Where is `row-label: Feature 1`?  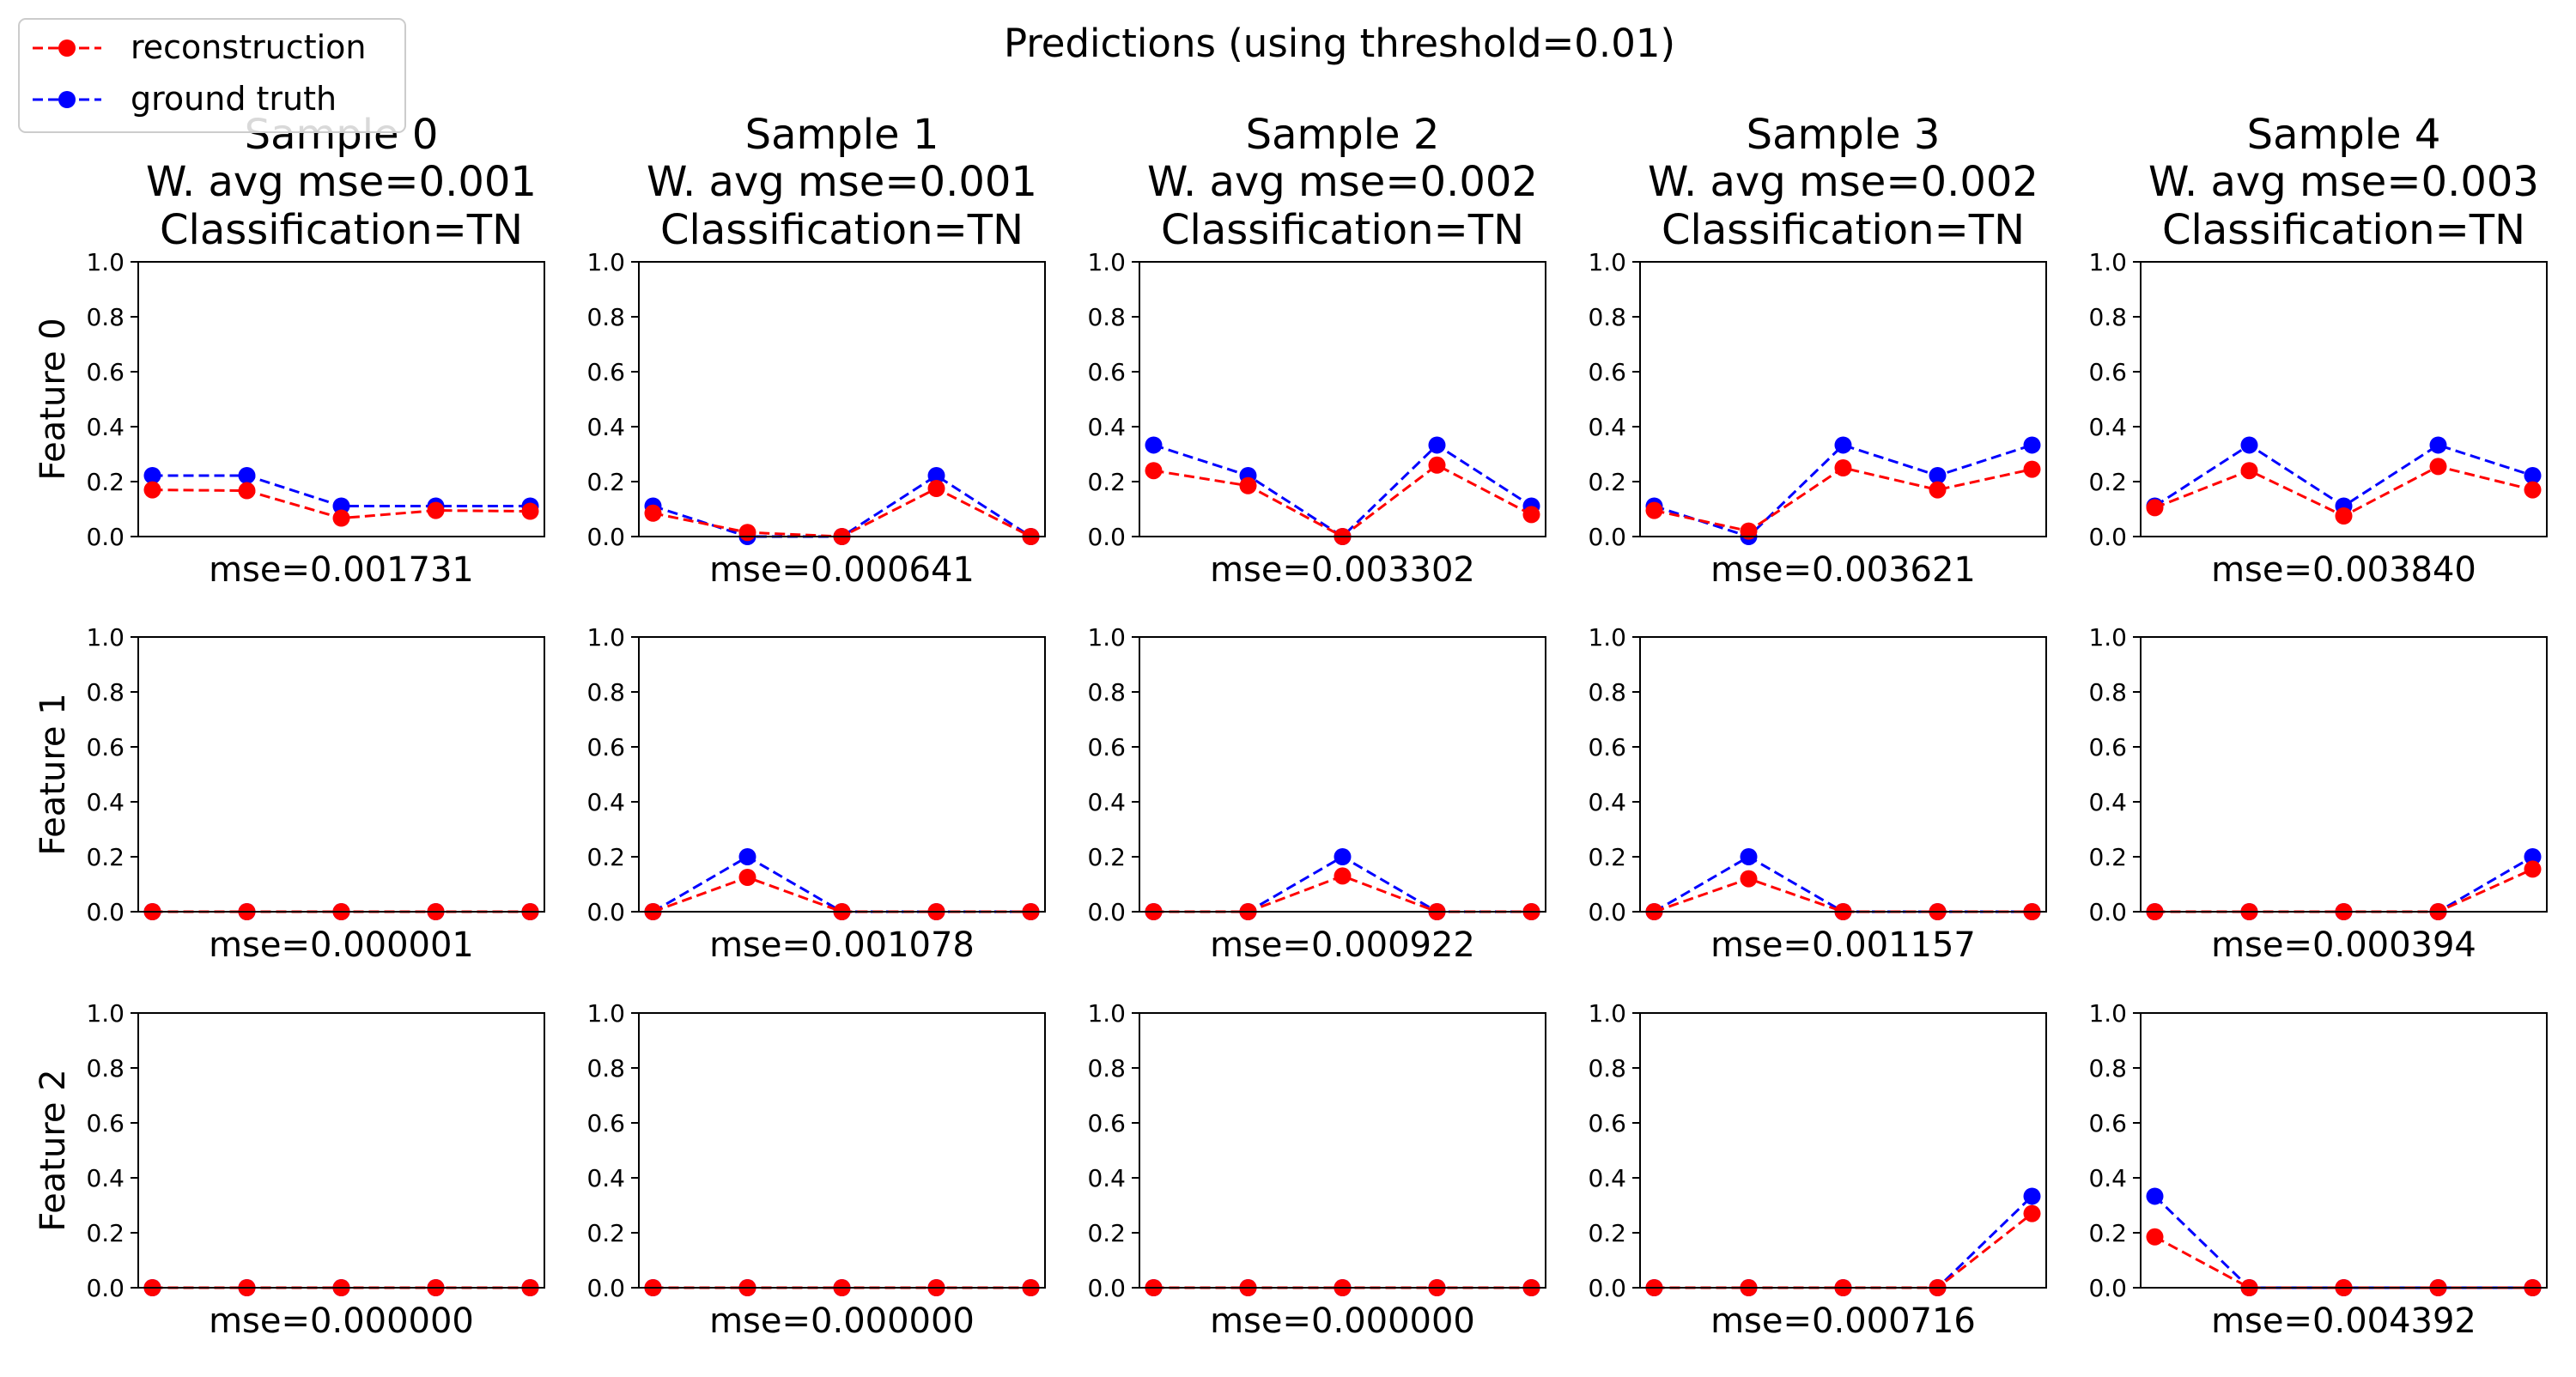 row-label: Feature 1 is located at coordinates (53, 774).